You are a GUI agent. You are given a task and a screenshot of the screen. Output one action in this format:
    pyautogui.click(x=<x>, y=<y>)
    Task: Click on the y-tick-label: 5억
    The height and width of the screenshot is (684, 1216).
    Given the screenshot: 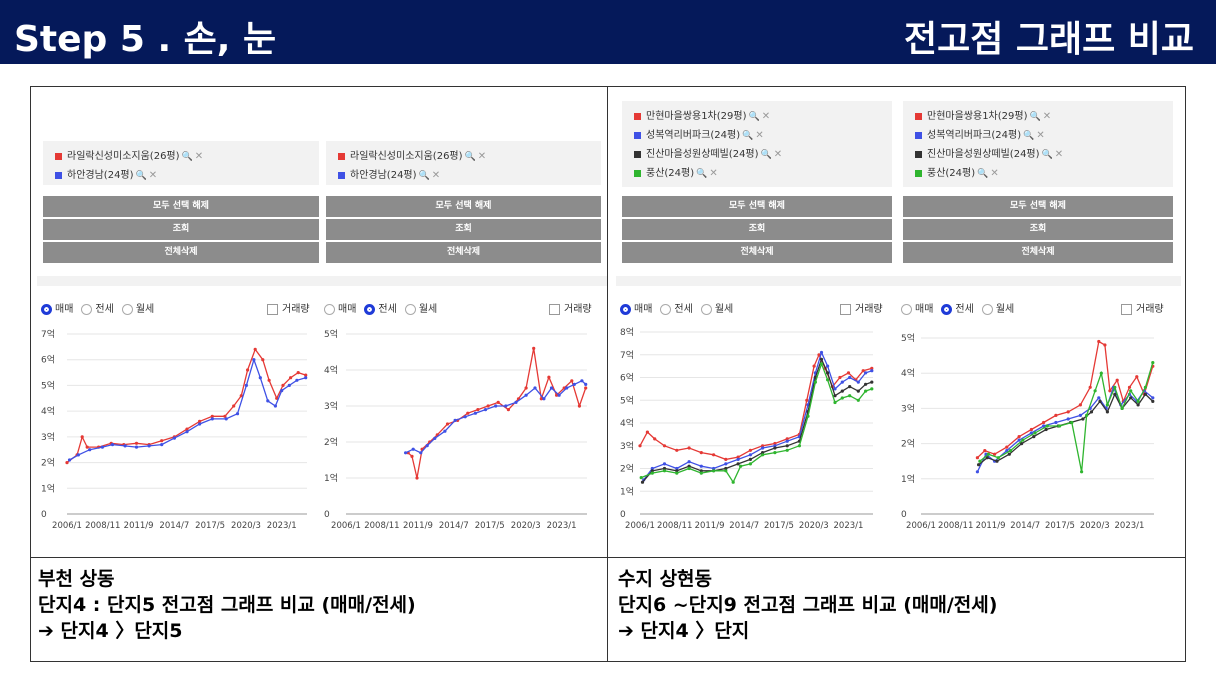 What is the action you would take?
    pyautogui.click(x=908, y=338)
    